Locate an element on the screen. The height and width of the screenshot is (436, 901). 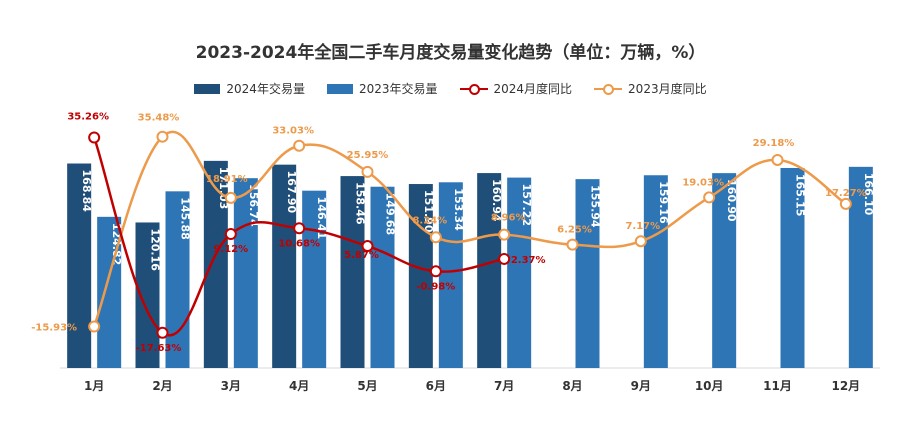
point-label-2023-yoy-5: 25.95% is located at coordinates (368, 155).